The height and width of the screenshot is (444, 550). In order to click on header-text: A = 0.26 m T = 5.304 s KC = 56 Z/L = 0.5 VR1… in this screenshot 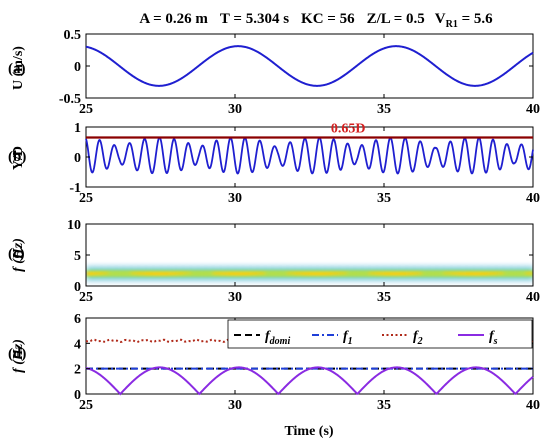, I will do `click(316, 20)`.